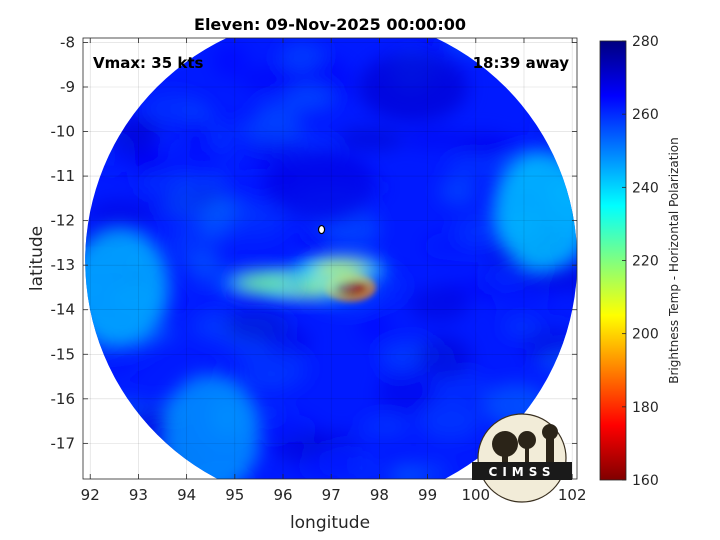 The width and height of the screenshot is (720, 540). I want to click on x-tick-label: 95, so click(234, 495).